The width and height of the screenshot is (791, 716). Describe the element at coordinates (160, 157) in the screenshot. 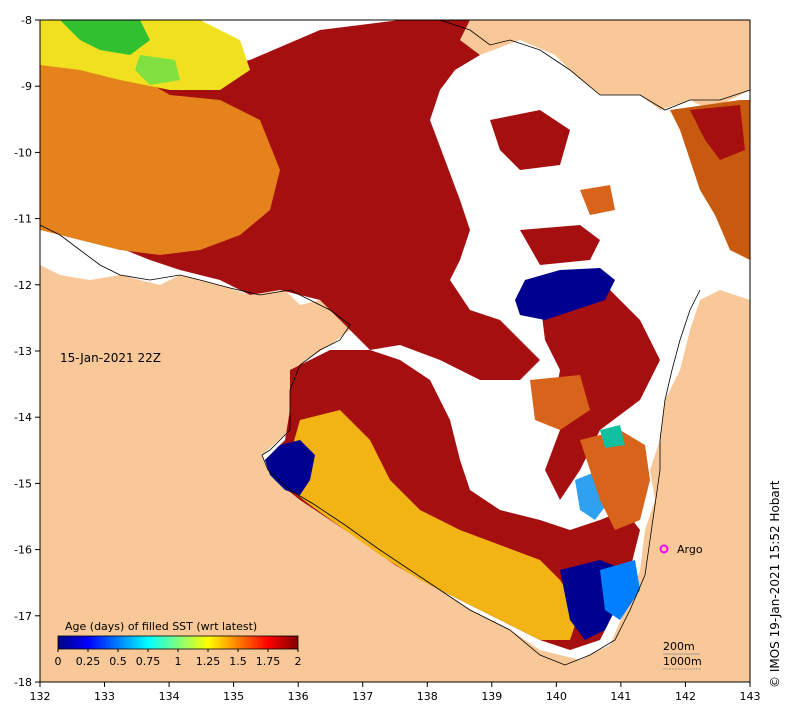

I see `sst-age-band-orange-west` at that location.